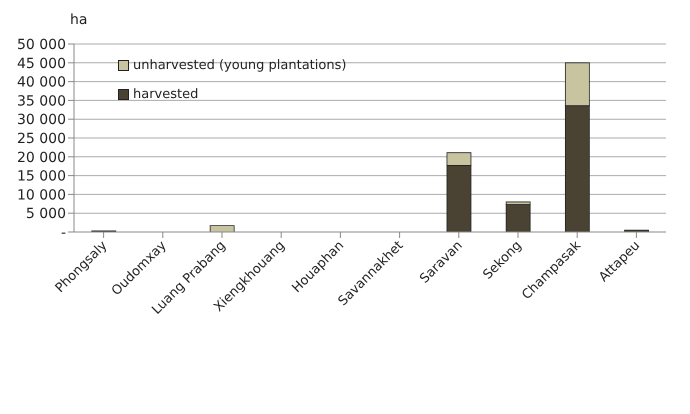 Image resolution: width=690 pixels, height=414 pixels. What do you see at coordinates (41, 158) in the screenshot?
I see `y-tick-label: 20 000` at bounding box center [41, 158].